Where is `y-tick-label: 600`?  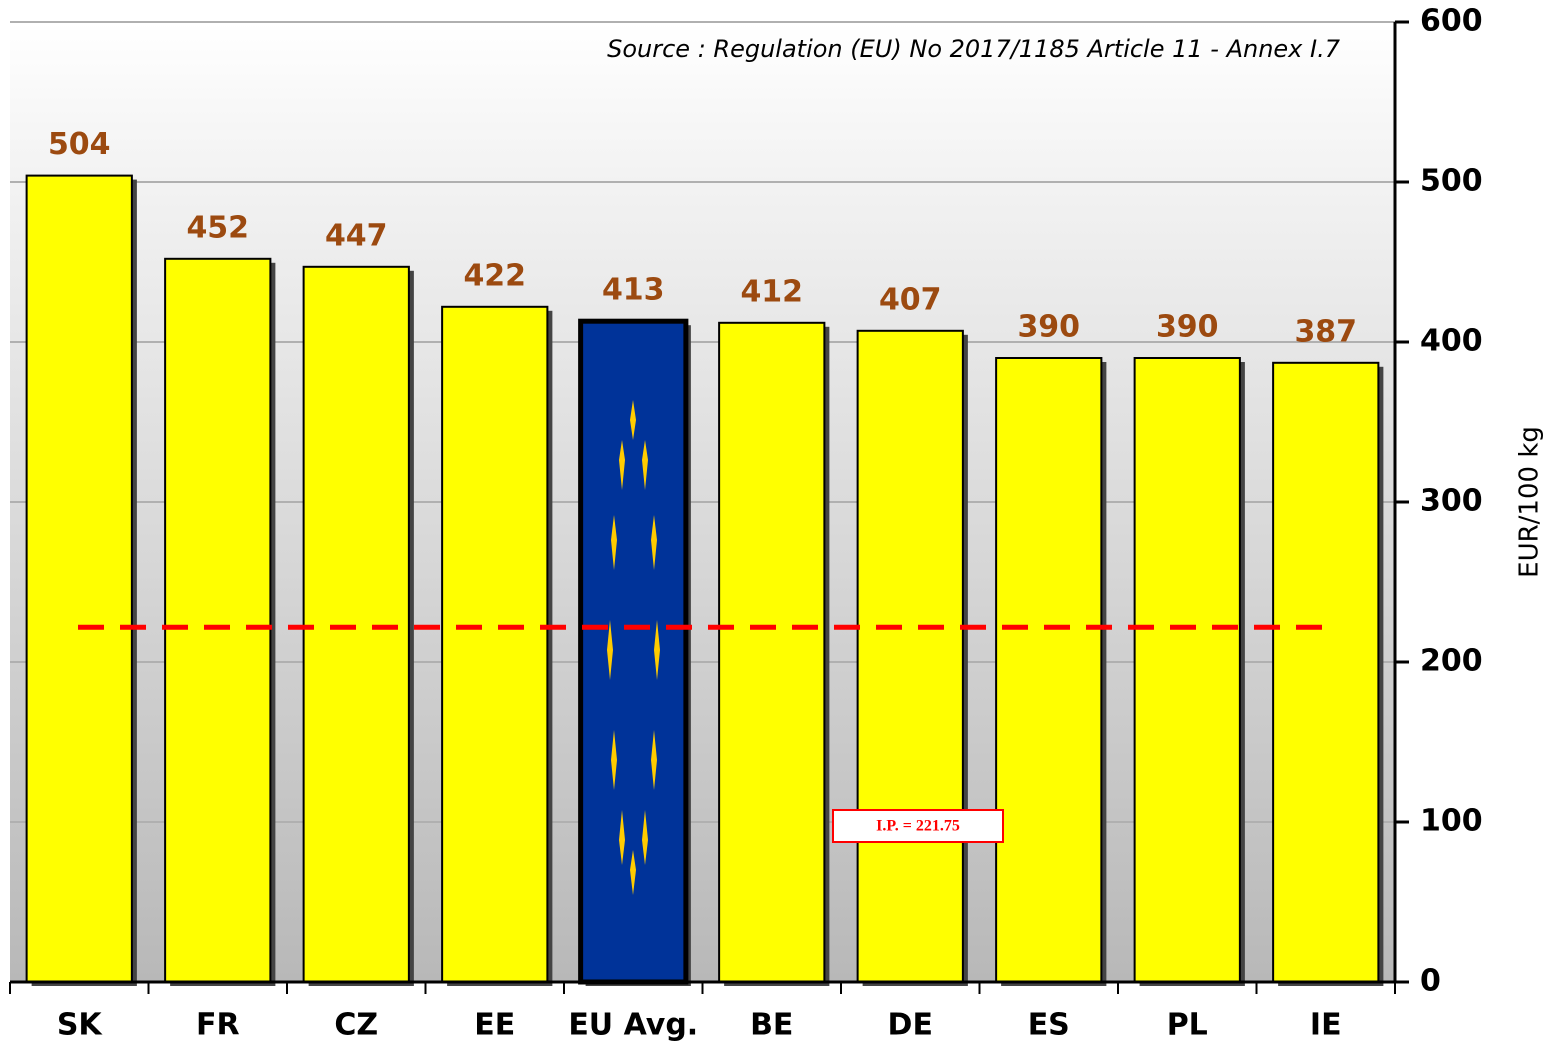 y-tick-label: 600 is located at coordinates (1451, 21).